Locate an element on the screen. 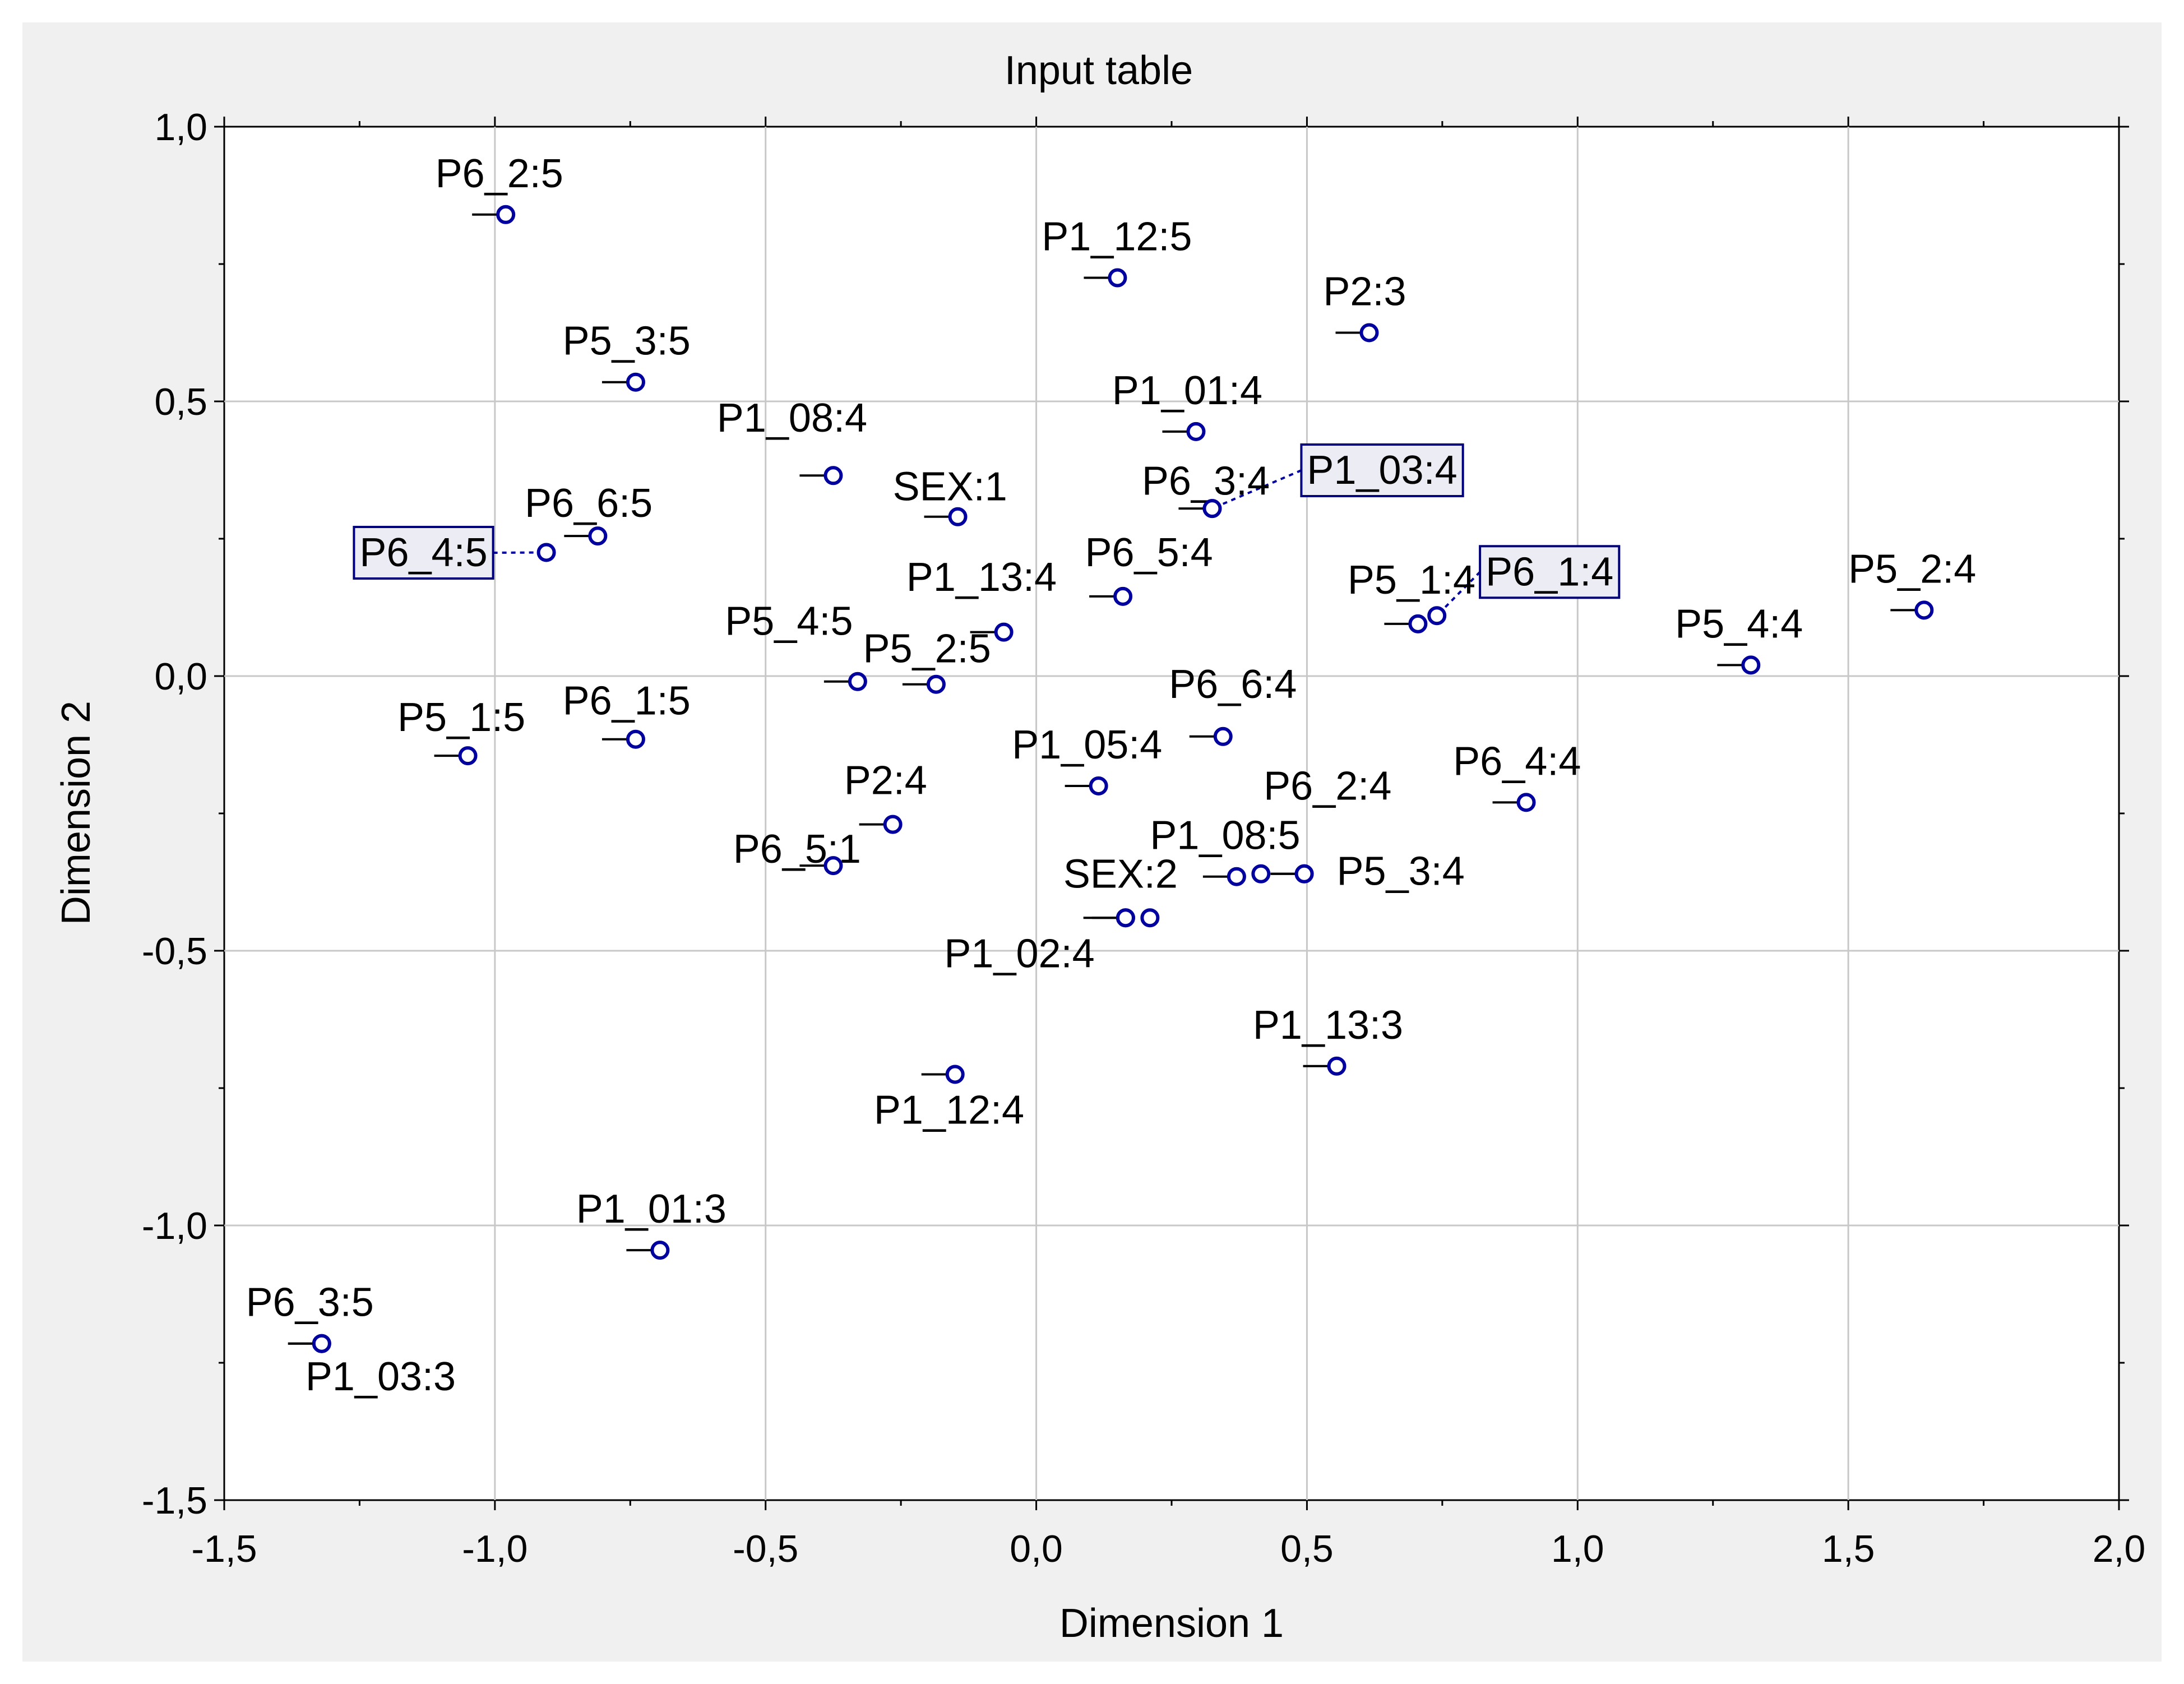  point-label: SEX:2 is located at coordinates (1120, 874).